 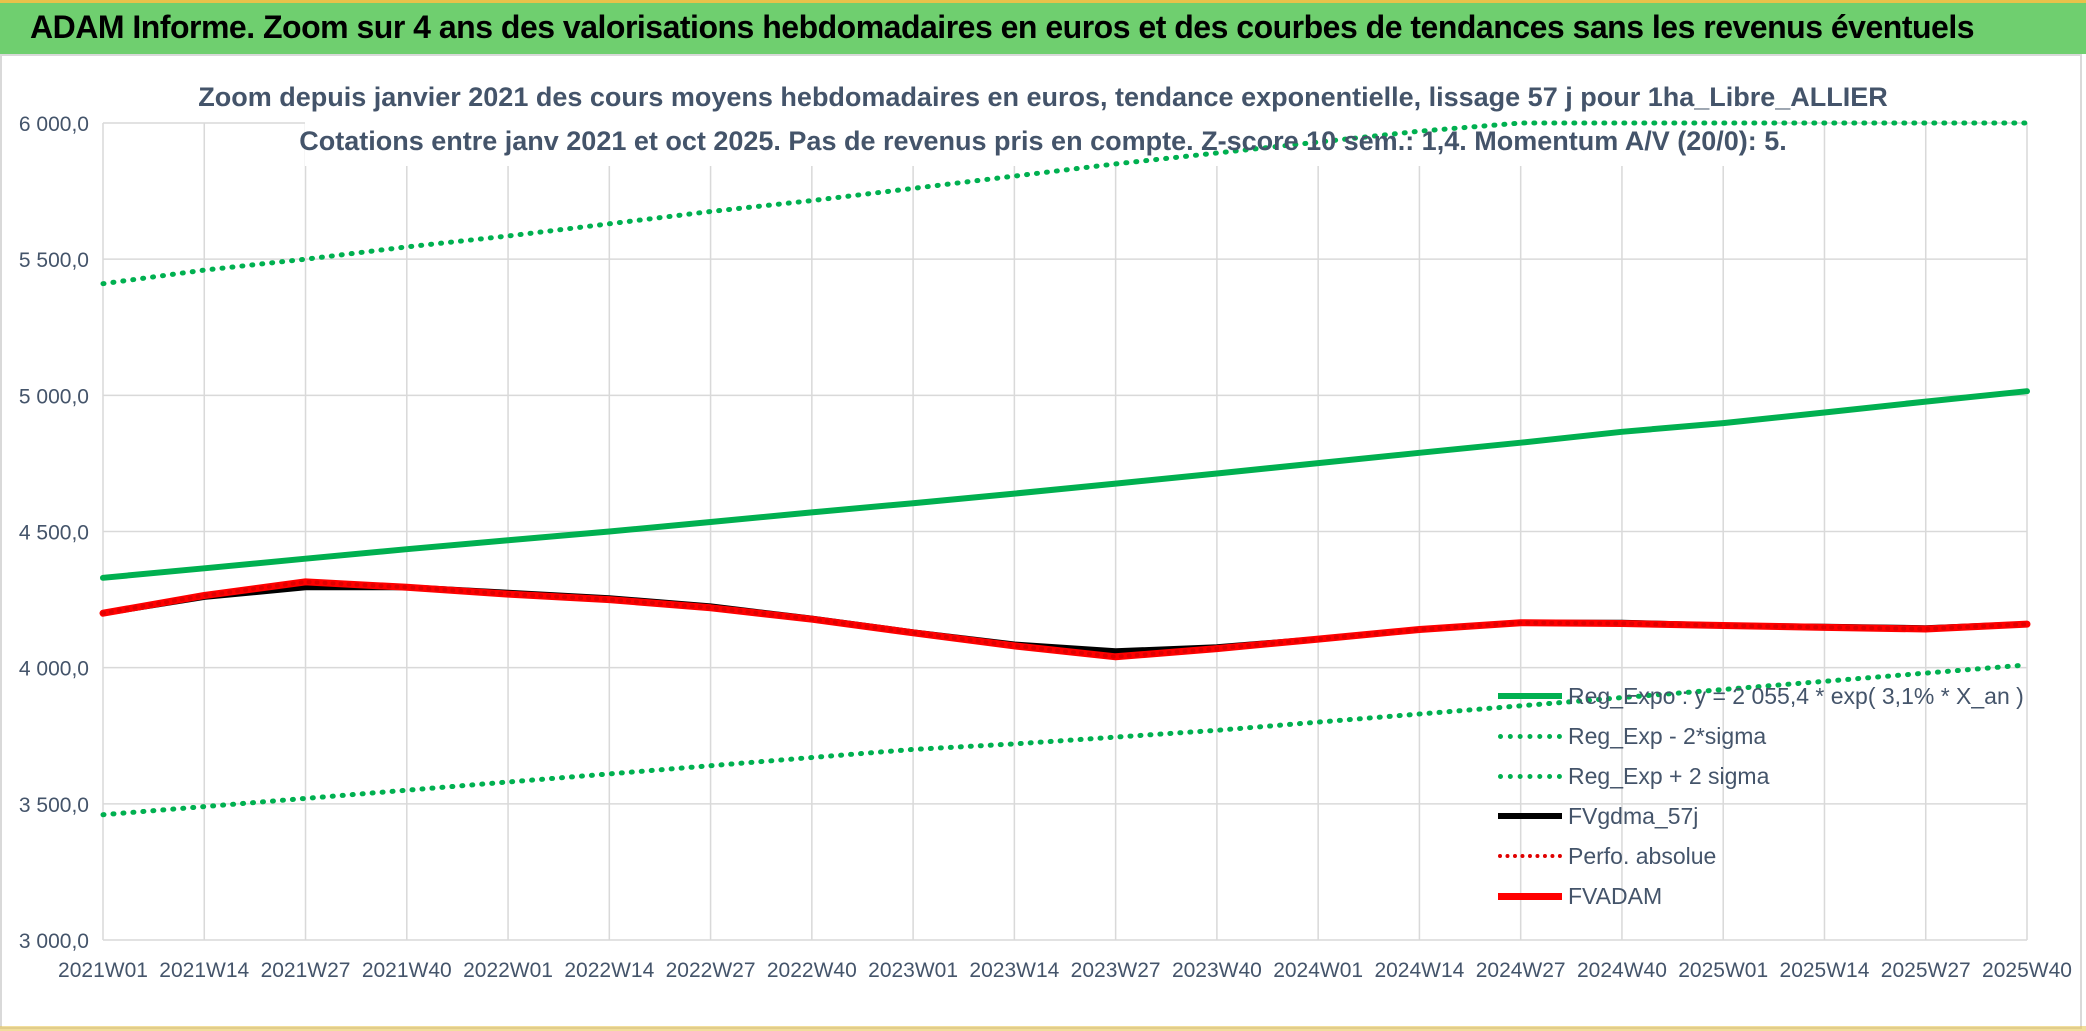 What do you see at coordinates (103, 970) in the screenshot?
I see `x-tick-label: 2021W01` at bounding box center [103, 970].